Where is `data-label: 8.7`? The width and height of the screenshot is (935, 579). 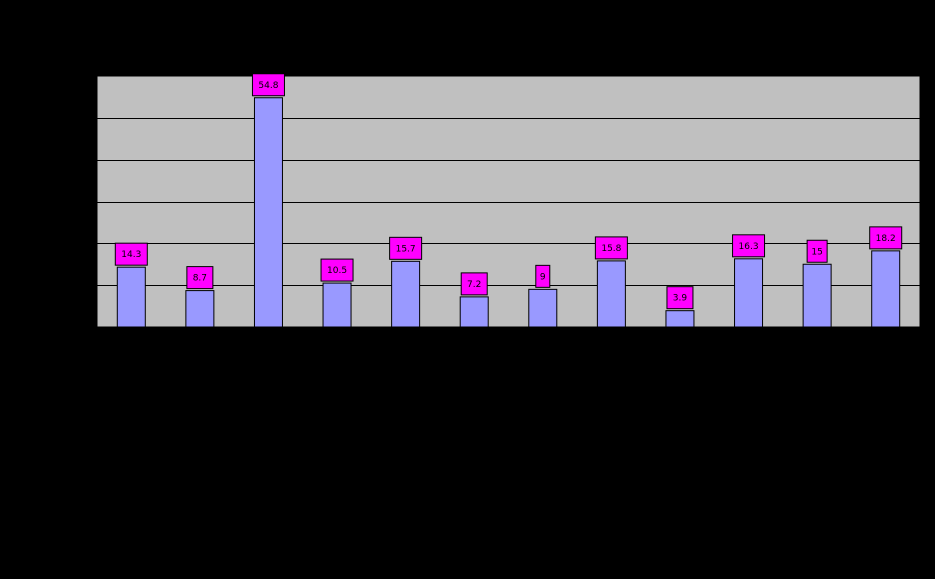 data-label: 8.7 is located at coordinates (200, 279).